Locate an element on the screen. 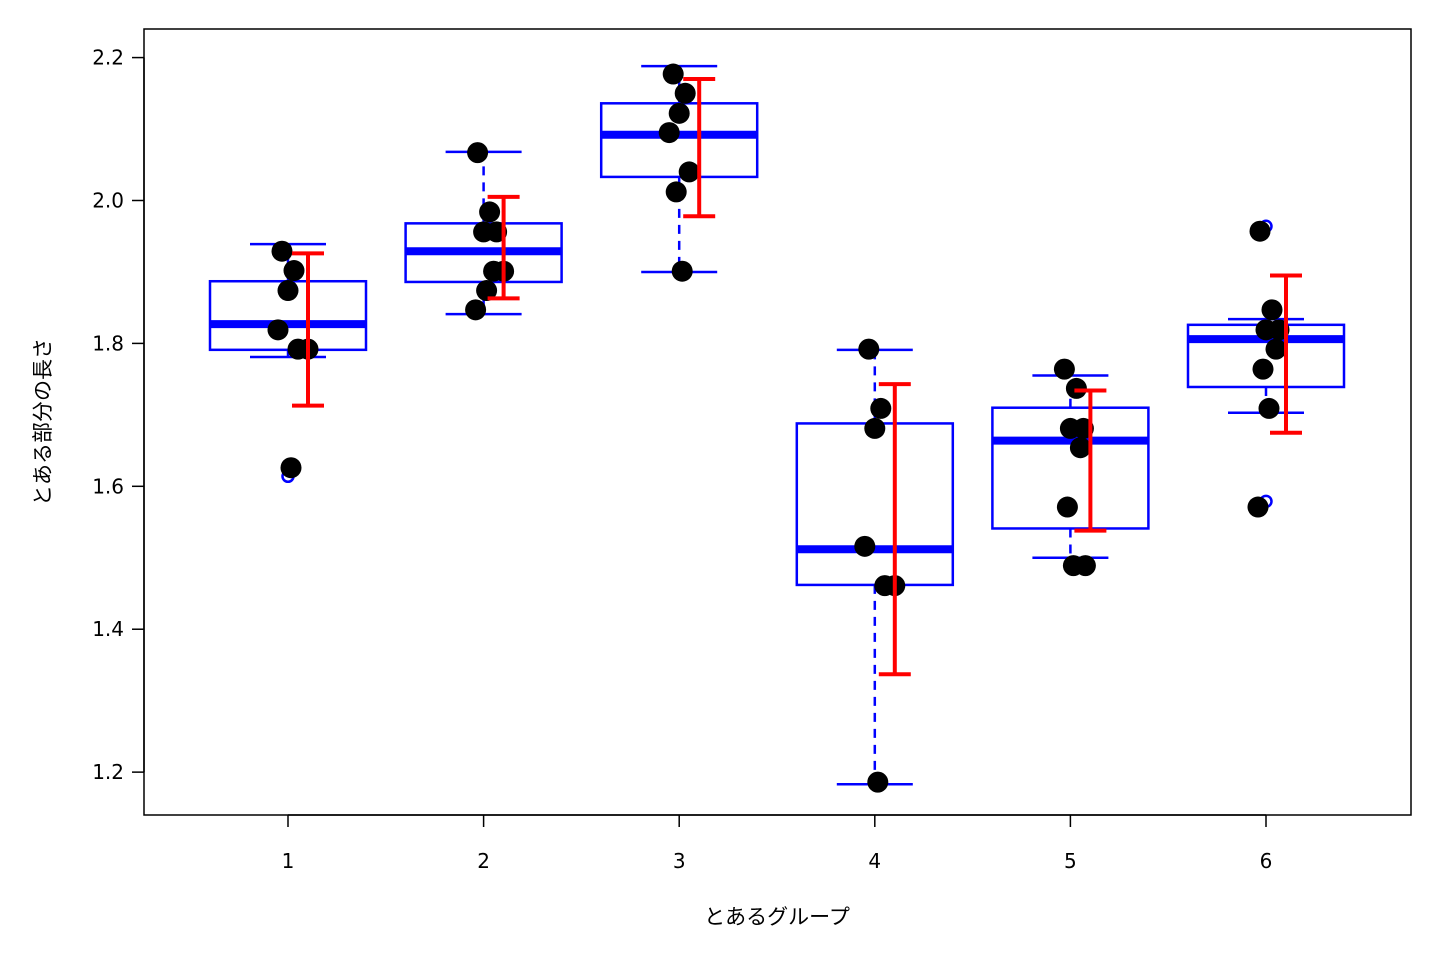 This screenshot has width=1440, height=960. y-axis-title: とある部分の長さ is located at coordinates (43, 422).